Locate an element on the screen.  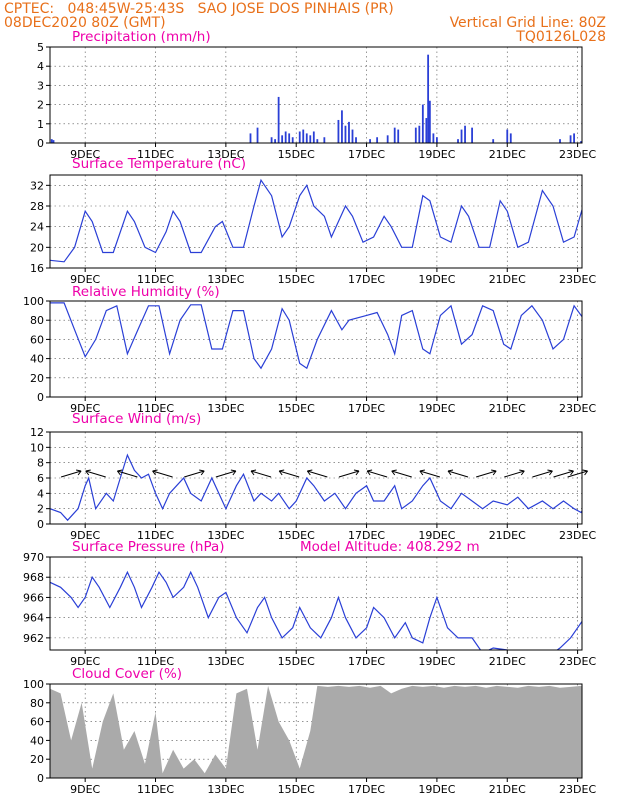
y-tick-label: 4 is located at coordinates (40, 66).